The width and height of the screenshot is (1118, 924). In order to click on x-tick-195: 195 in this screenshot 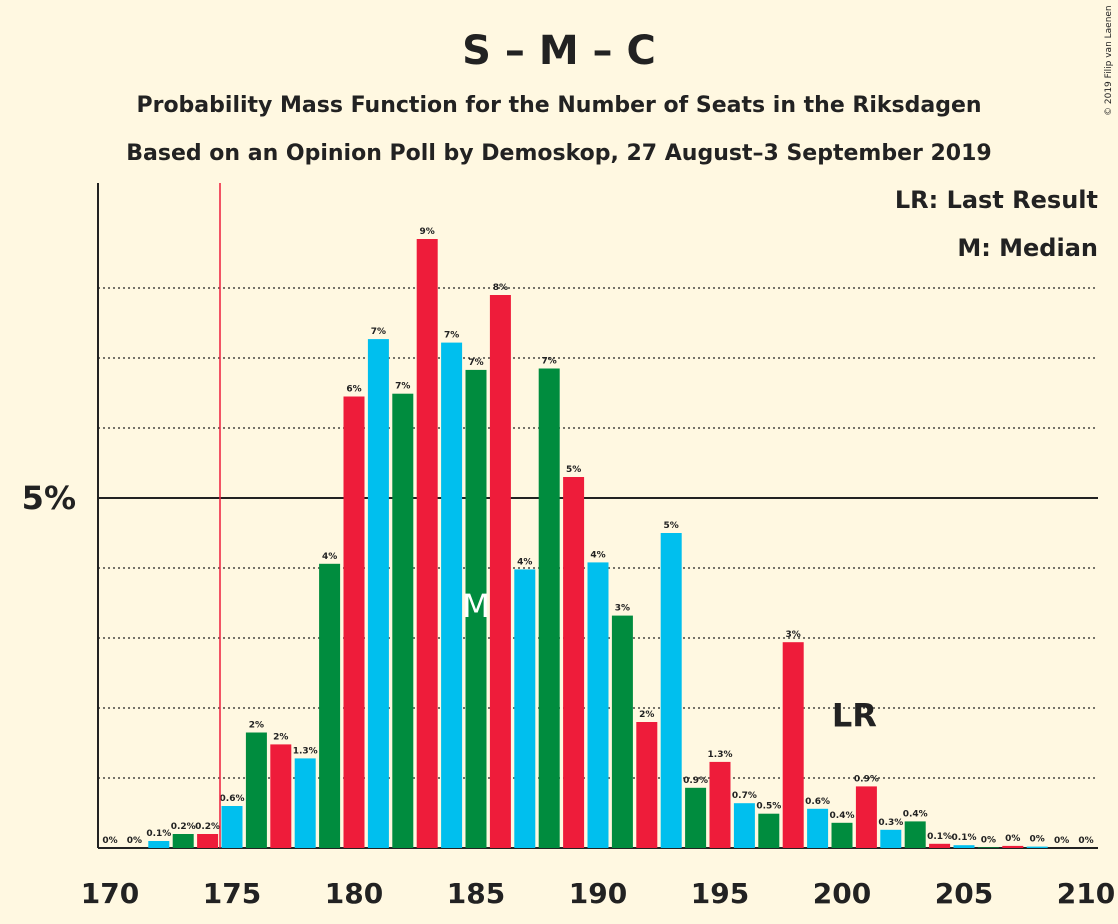, I will do `click(720, 893)`.